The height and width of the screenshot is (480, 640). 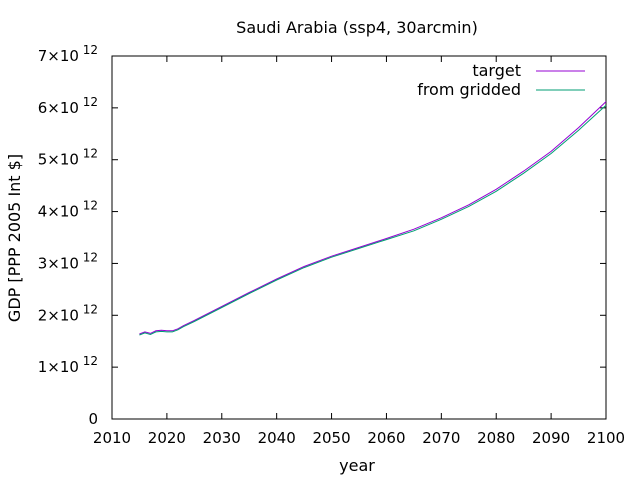 I want to click on y-tick-label: 5×10 12, so click(x=68, y=158).